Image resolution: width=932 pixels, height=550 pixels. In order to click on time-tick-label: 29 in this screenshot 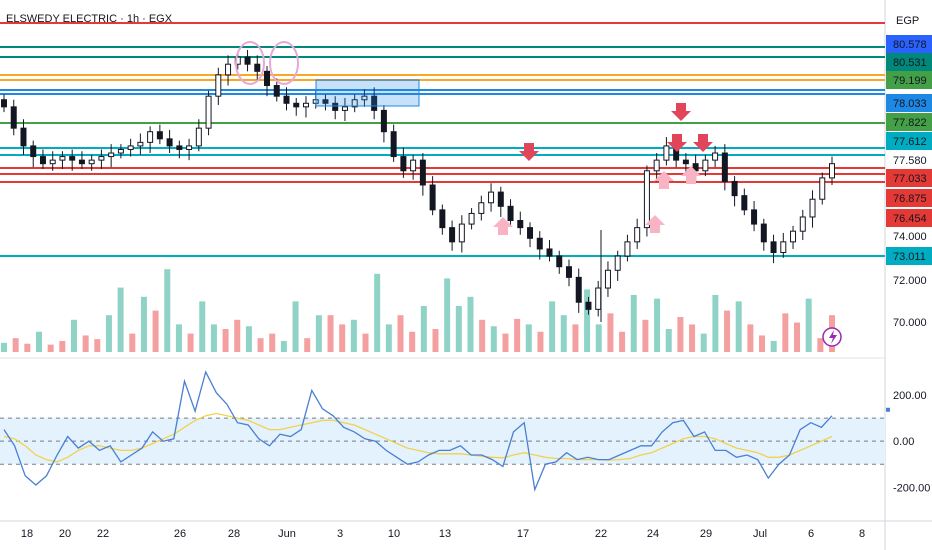, I will do `click(706, 534)`.